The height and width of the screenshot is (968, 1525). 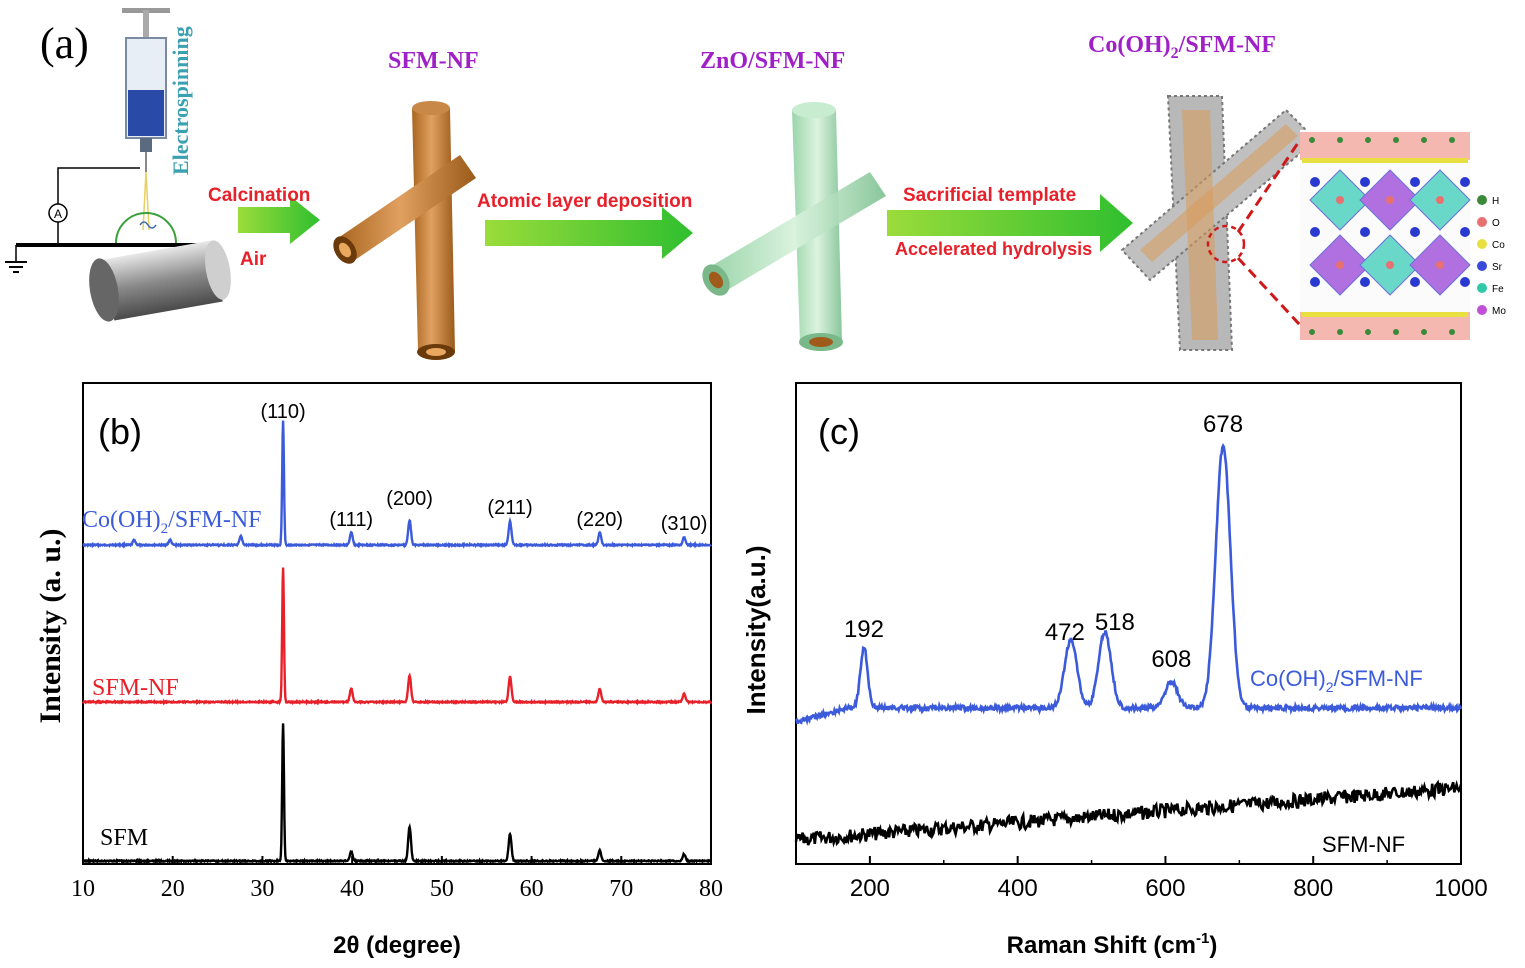 I want to click on panel-c-peak-label: 678, so click(x=1223, y=424).